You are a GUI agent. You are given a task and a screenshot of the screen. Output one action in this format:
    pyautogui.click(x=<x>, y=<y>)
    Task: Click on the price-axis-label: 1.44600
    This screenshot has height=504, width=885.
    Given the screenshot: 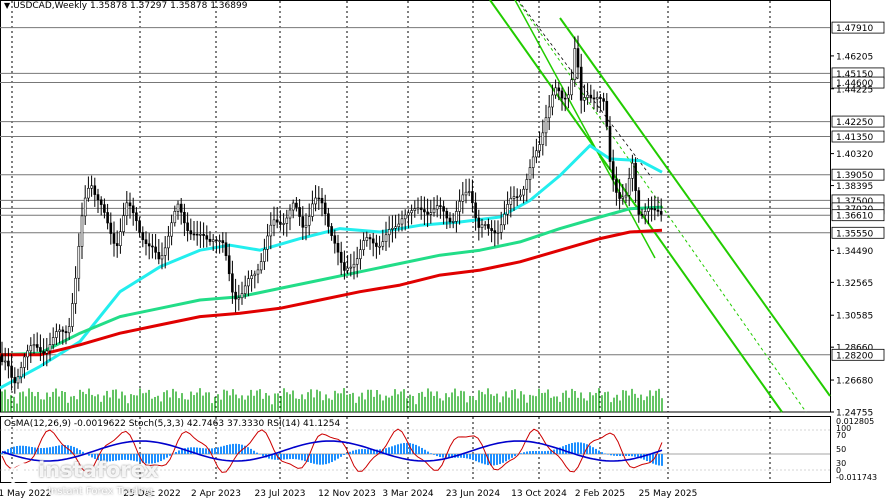 What is the action you would take?
    pyautogui.click(x=854, y=84)
    